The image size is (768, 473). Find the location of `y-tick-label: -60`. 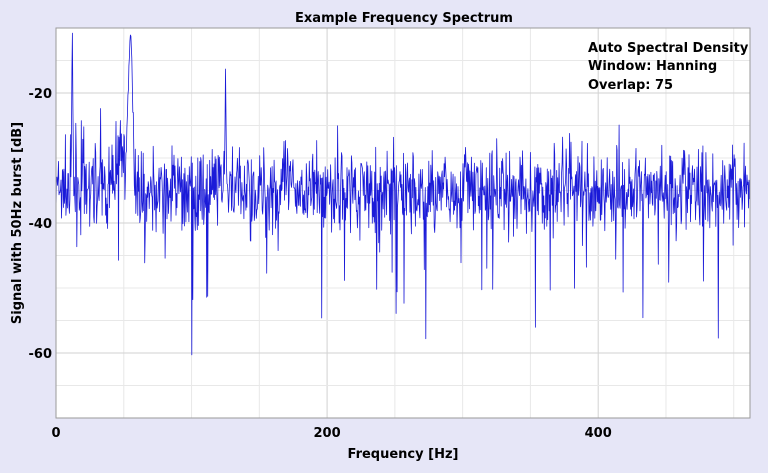

y-tick-label: -60 is located at coordinates (41, 354).